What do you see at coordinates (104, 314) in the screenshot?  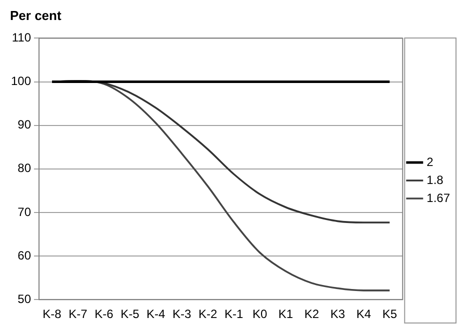 I see `x-tick-label: K-6` at bounding box center [104, 314].